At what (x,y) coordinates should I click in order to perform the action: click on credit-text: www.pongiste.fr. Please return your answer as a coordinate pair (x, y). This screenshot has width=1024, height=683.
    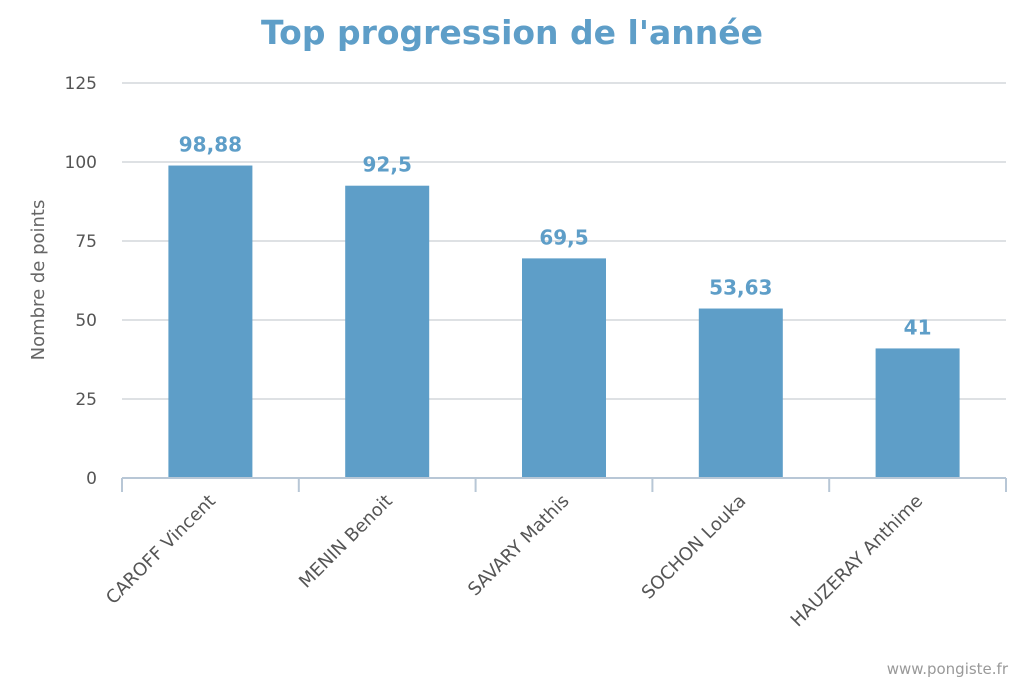
    Looking at the image, I should click on (948, 669).